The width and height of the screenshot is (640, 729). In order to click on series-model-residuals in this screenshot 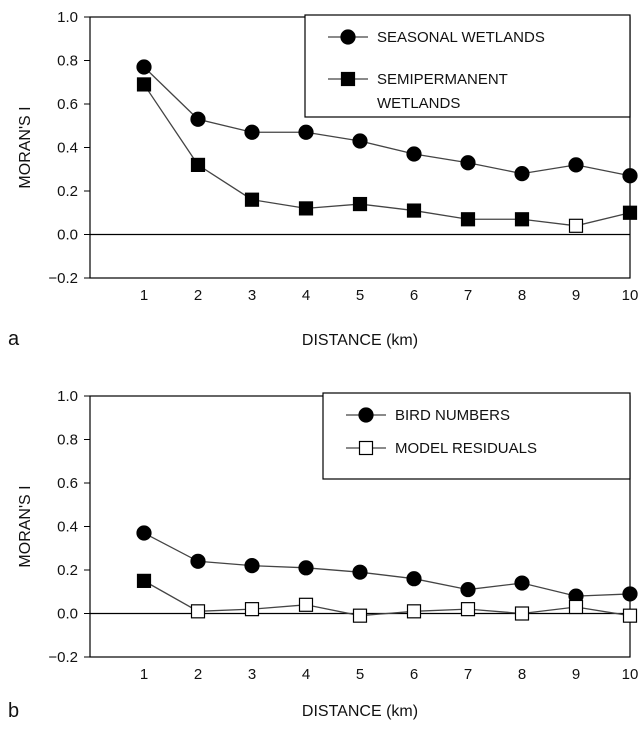, I will do `click(387, 598)`.